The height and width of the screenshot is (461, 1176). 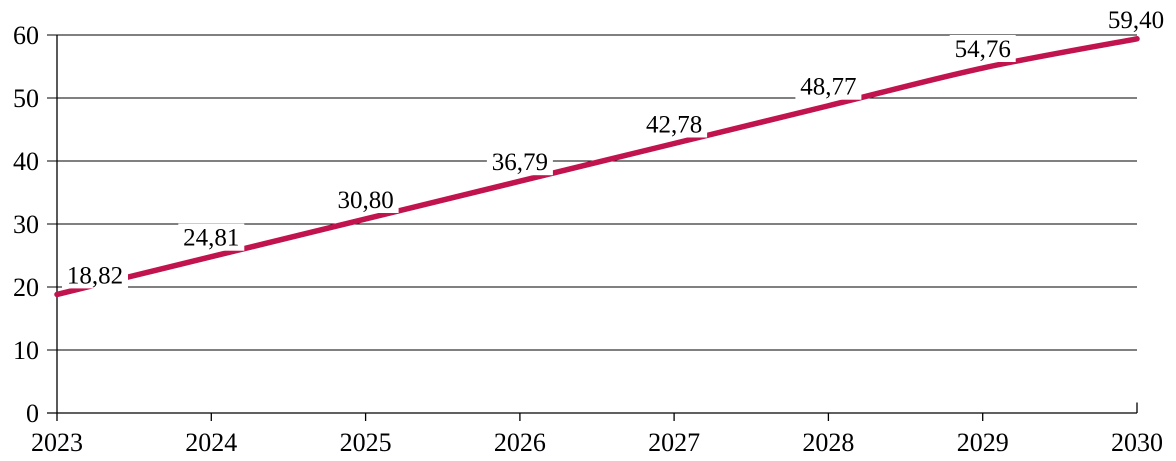 What do you see at coordinates (26, 287) in the screenshot?
I see `y-tick-label: 20` at bounding box center [26, 287].